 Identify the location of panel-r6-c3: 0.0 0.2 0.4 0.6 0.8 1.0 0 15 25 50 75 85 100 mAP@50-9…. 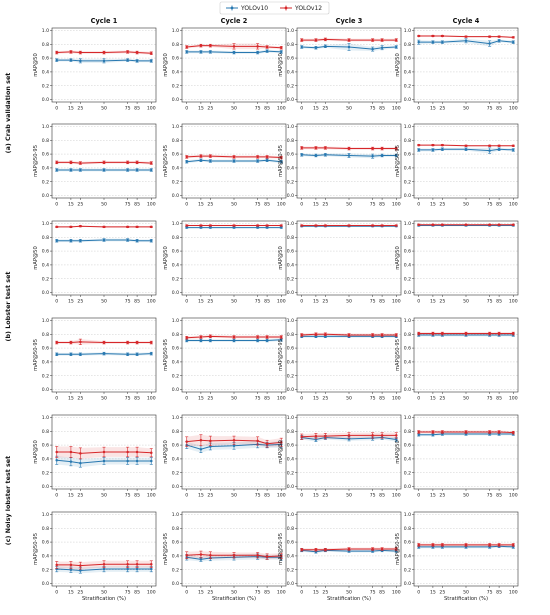
(340, 556).